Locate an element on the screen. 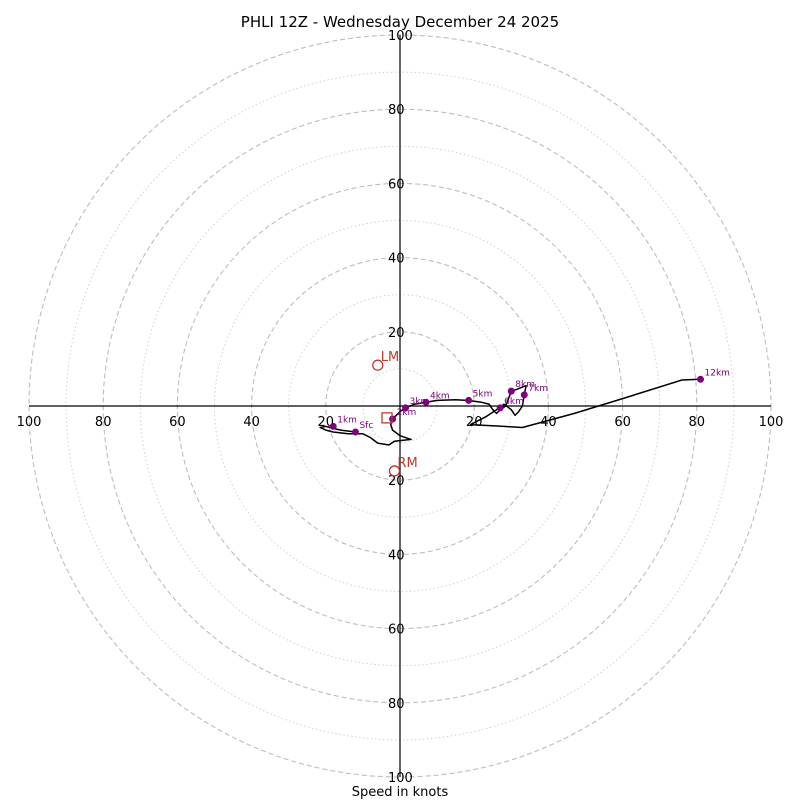 The width and height of the screenshot is (800, 805). storm-label-LM: LM is located at coordinates (390, 357).